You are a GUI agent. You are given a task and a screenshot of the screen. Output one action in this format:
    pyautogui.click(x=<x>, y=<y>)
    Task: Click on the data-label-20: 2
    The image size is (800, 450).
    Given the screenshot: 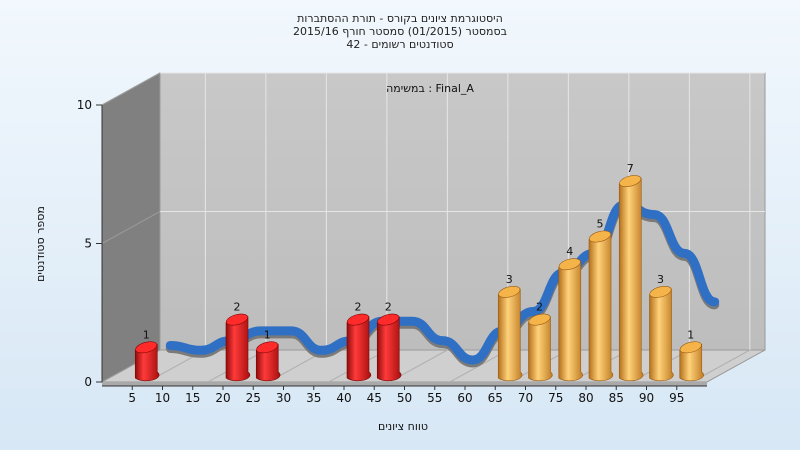 What is the action you would take?
    pyautogui.click(x=237, y=307)
    